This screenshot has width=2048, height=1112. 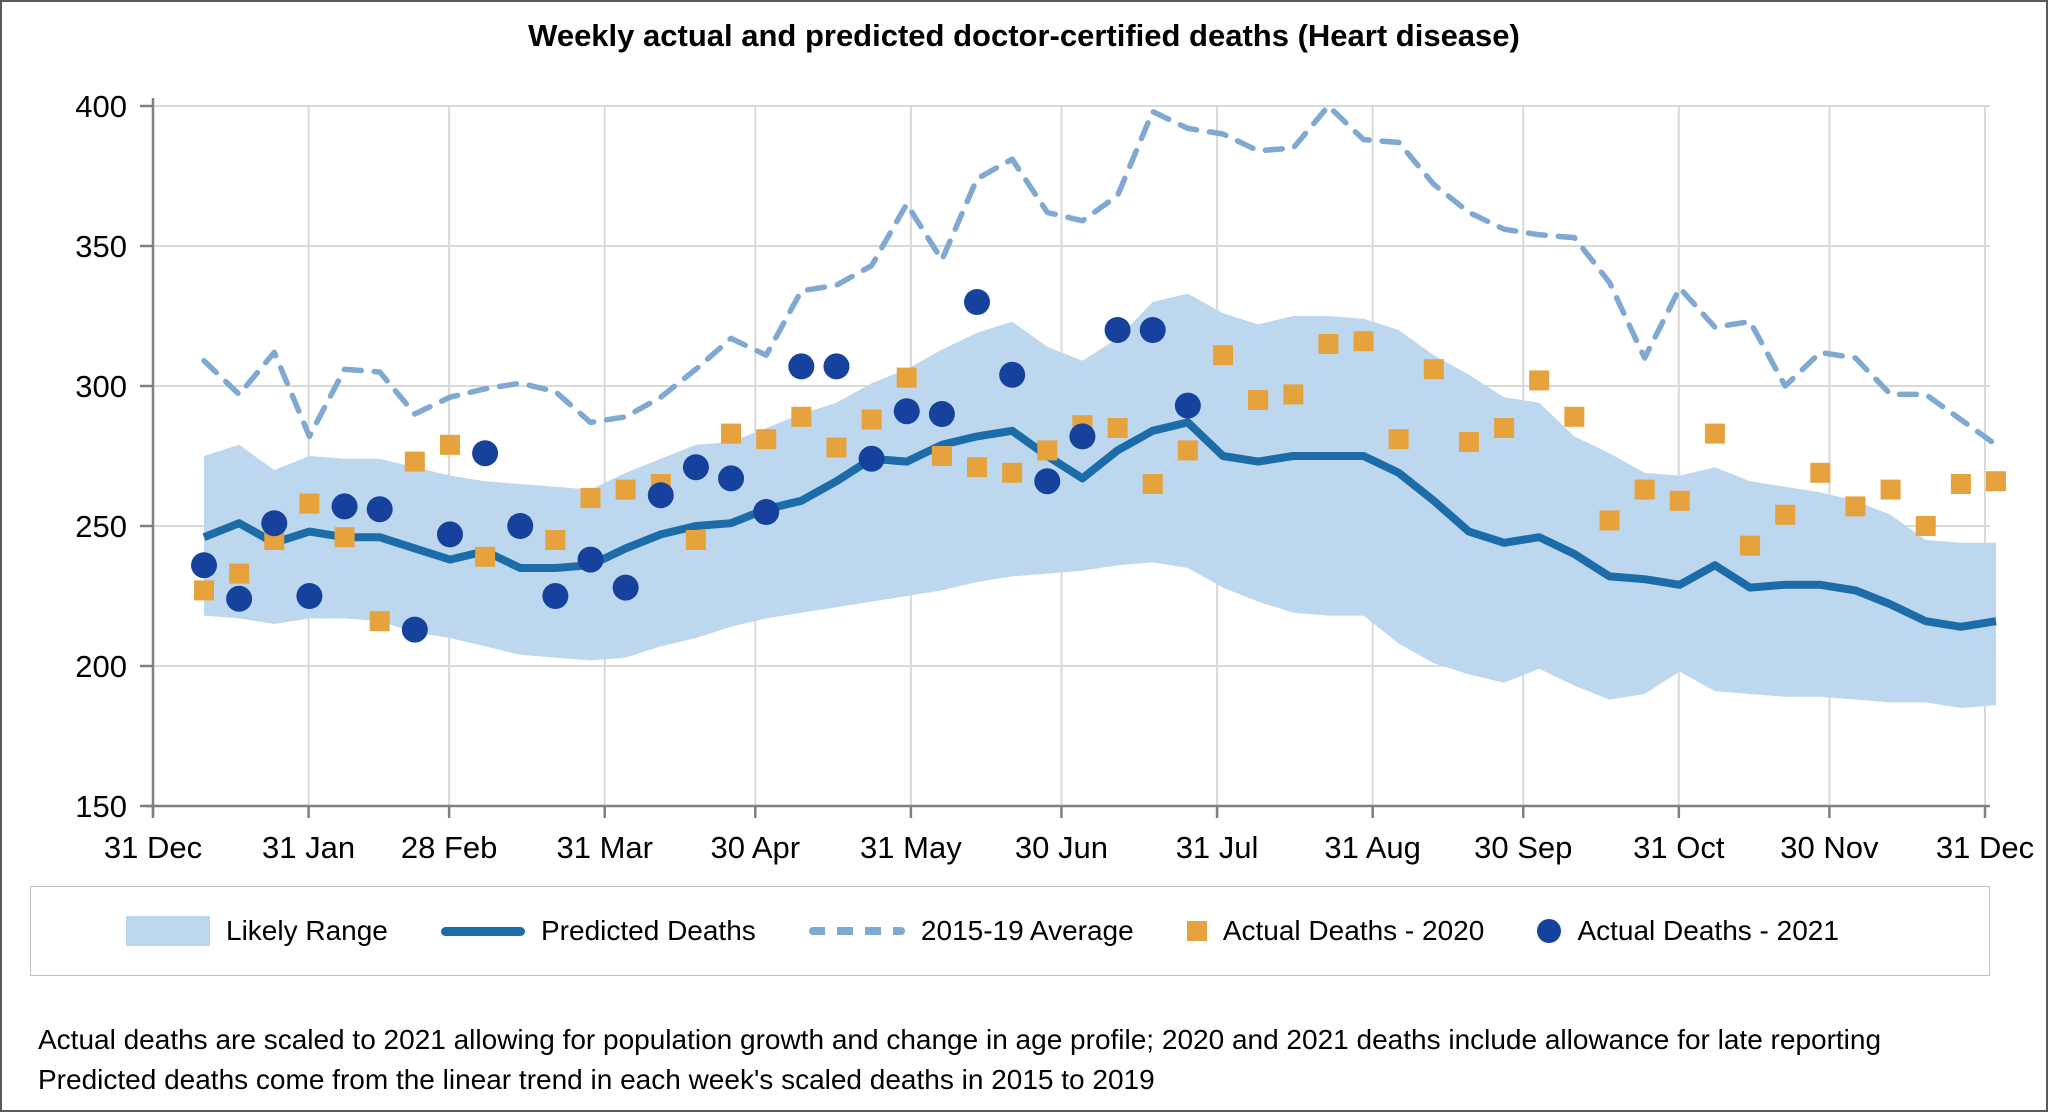 I want to click on legend-item-likely-range: Likely Range, so click(x=257, y=931).